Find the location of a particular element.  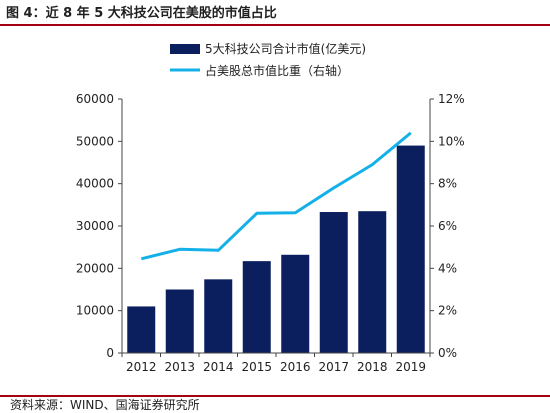

source-rule is located at coordinates (275, 396).